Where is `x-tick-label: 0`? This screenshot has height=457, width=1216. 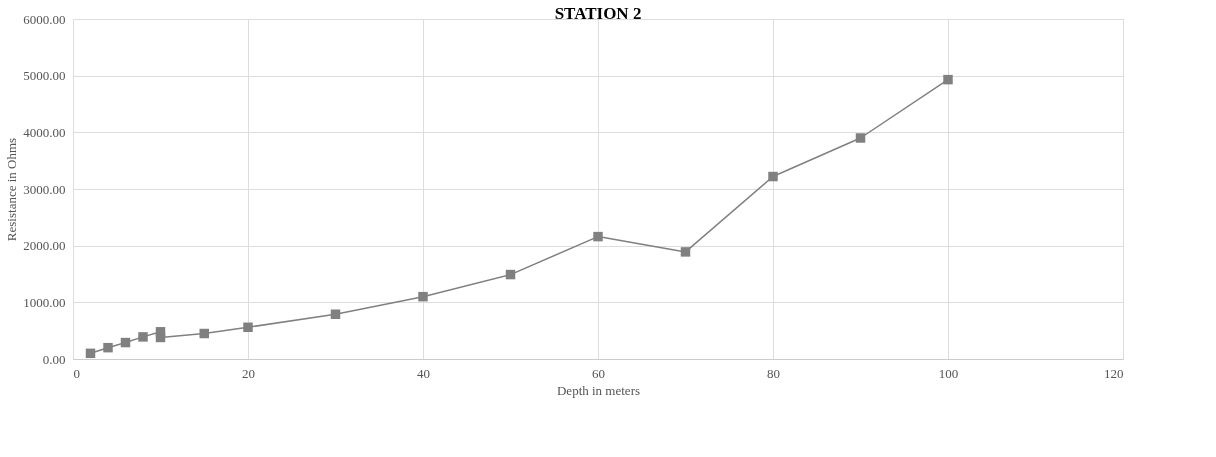 x-tick-label: 0 is located at coordinates (76, 373).